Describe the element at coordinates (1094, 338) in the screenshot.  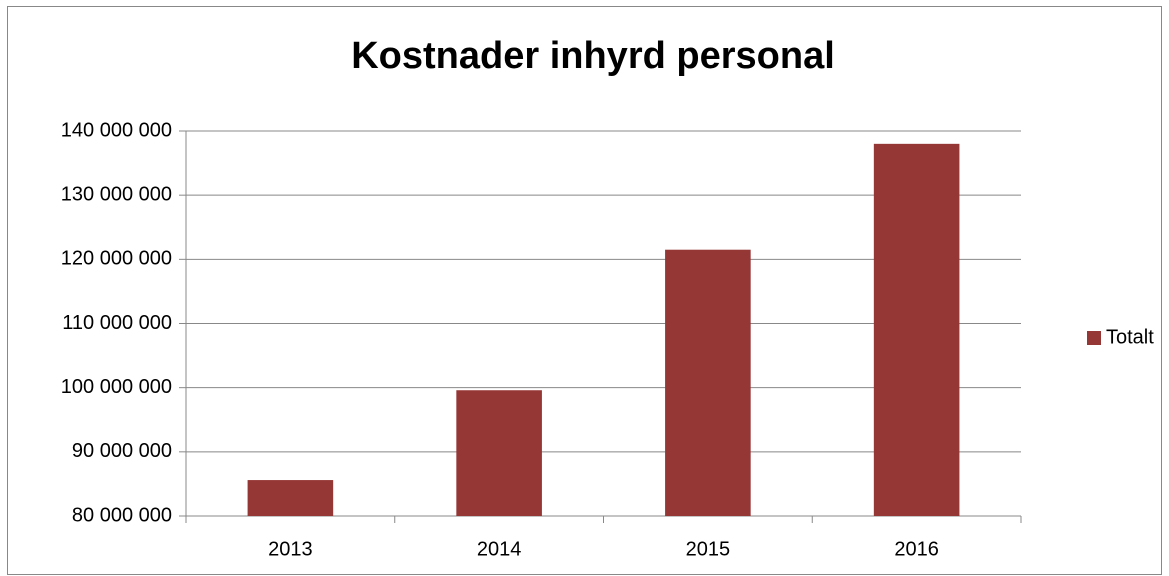
I see `legend-swatch` at that location.